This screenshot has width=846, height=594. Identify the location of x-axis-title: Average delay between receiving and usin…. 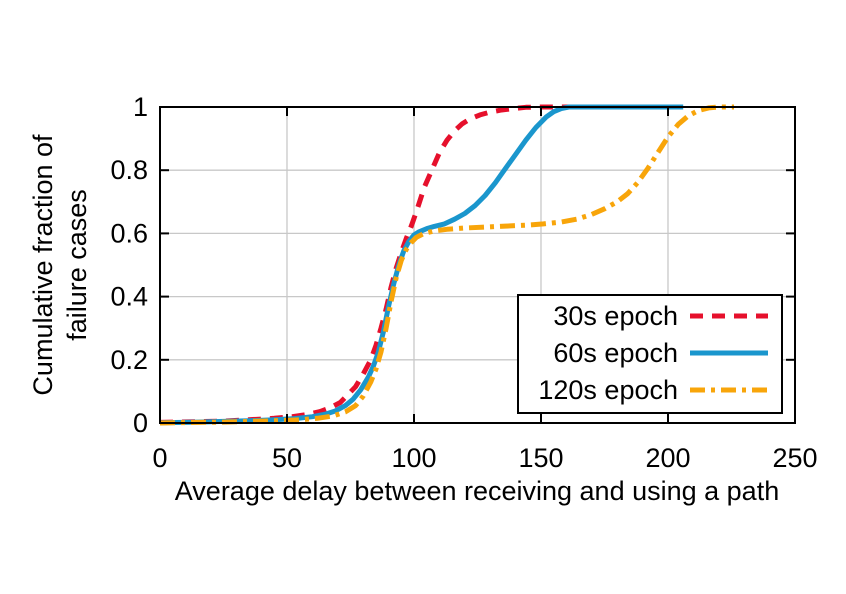
(477, 491).